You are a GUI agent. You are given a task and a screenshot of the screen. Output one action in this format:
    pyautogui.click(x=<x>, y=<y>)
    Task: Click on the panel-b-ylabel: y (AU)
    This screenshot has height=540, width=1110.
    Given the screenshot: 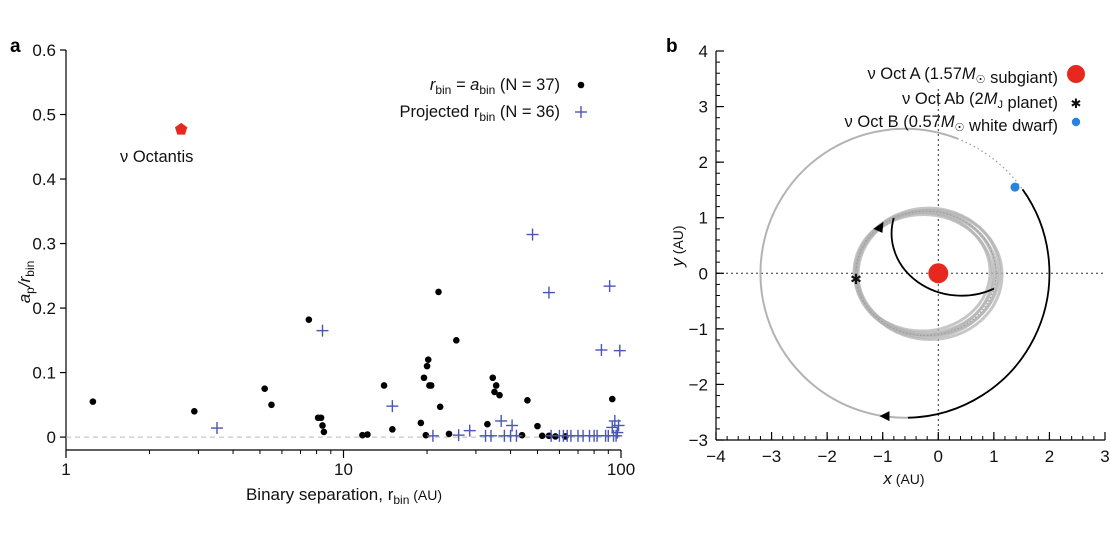 What is the action you would take?
    pyautogui.click(x=677, y=246)
    